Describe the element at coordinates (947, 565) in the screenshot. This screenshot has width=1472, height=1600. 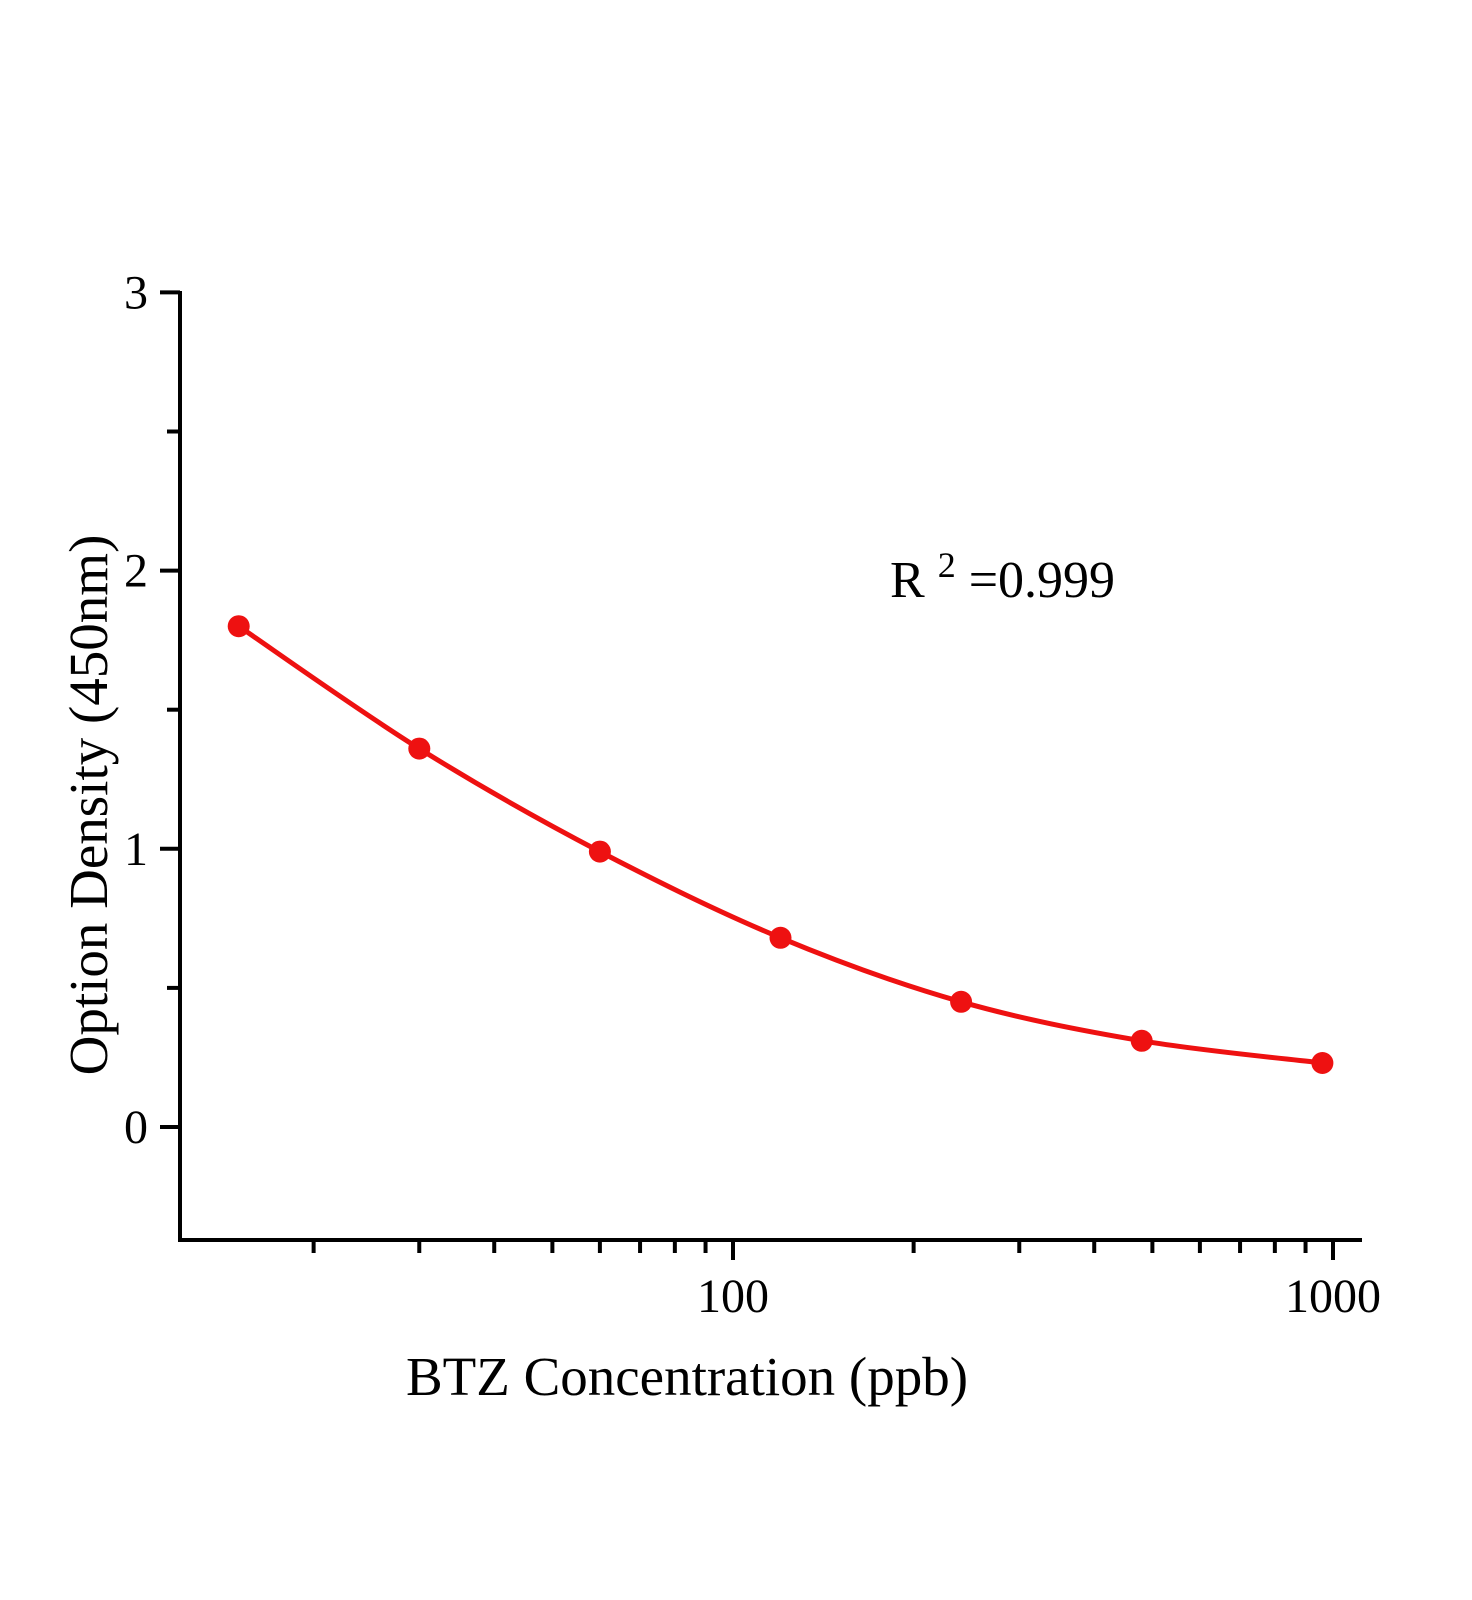
I see `r-squared-superscript: 2` at that location.